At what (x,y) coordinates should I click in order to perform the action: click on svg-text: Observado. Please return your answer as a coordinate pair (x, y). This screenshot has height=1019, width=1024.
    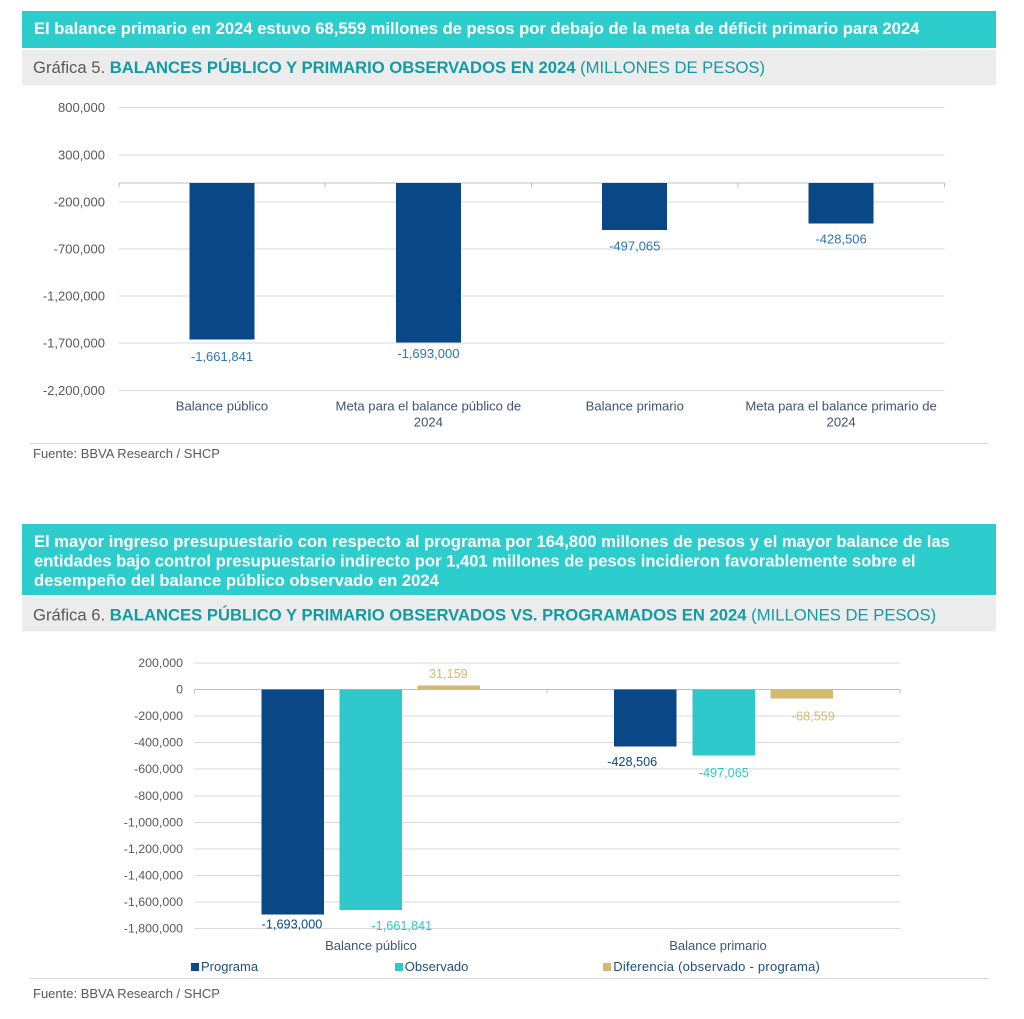
    Looking at the image, I should click on (437, 966).